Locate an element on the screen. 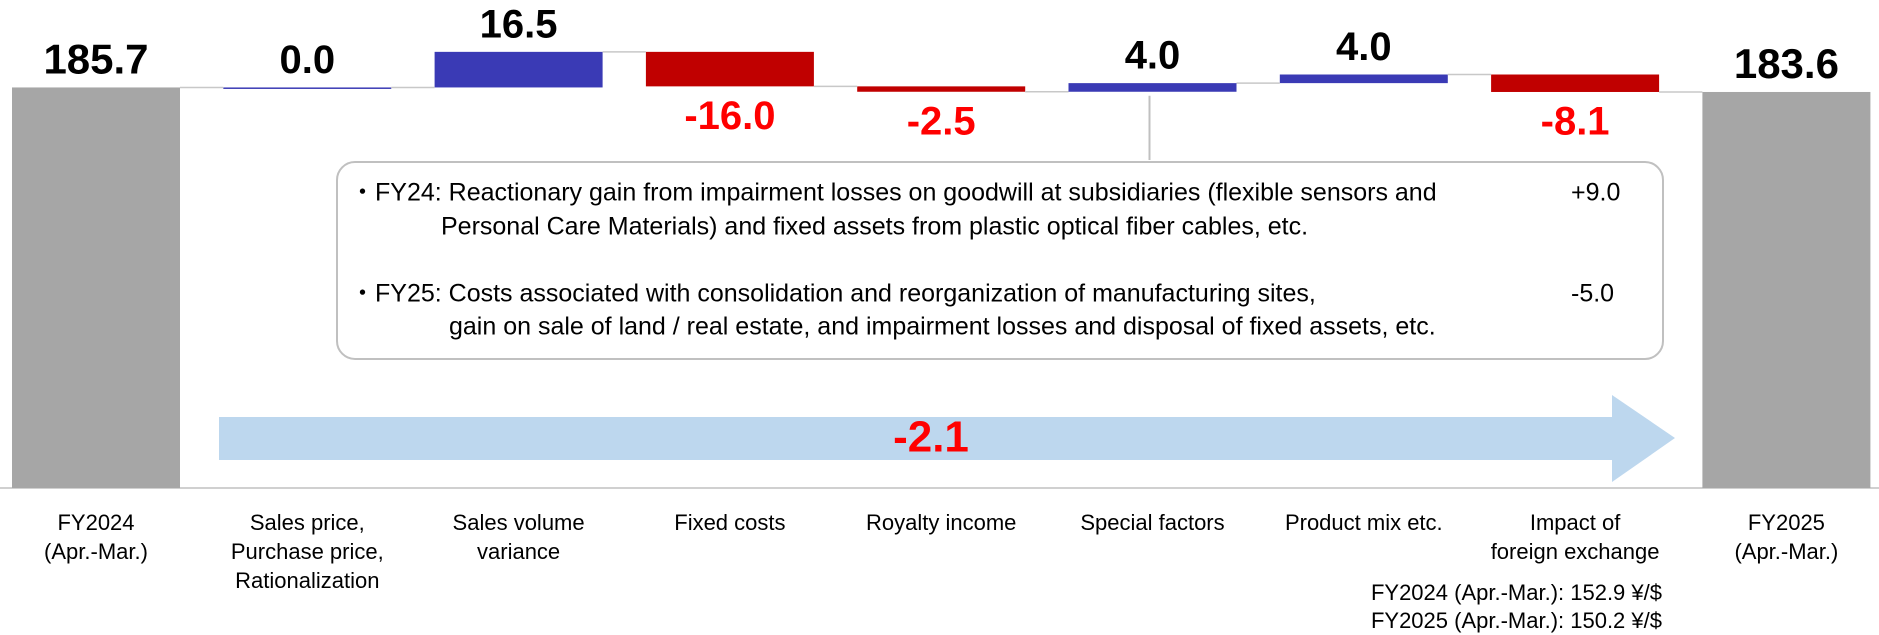 The height and width of the screenshot is (635, 1879). footnote: FY2025 (Apr.-Mar.): 150.2 ¥/$ is located at coordinates (1516, 620).